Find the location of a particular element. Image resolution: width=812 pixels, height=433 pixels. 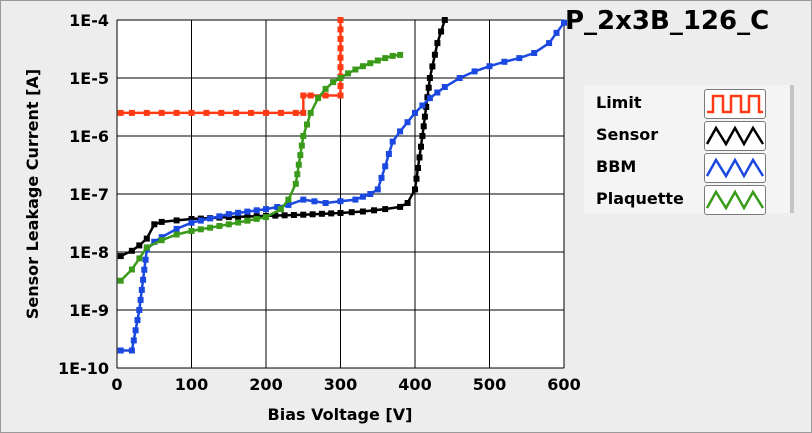

legend-swatch-plaquette is located at coordinates (735, 200).